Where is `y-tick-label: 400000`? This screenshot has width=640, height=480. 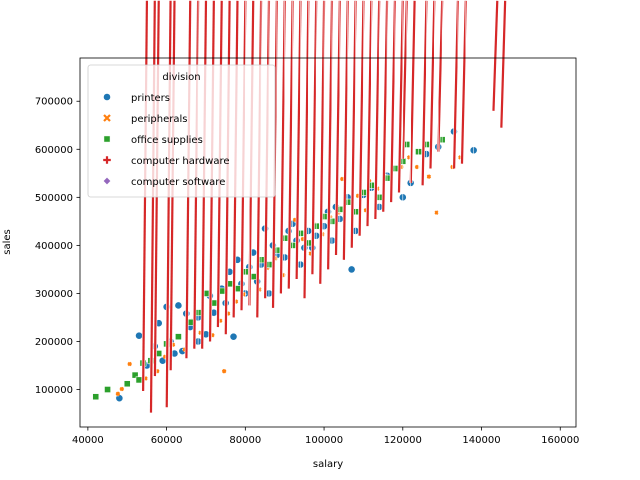 y-tick-label: 400000 is located at coordinates (54, 246).